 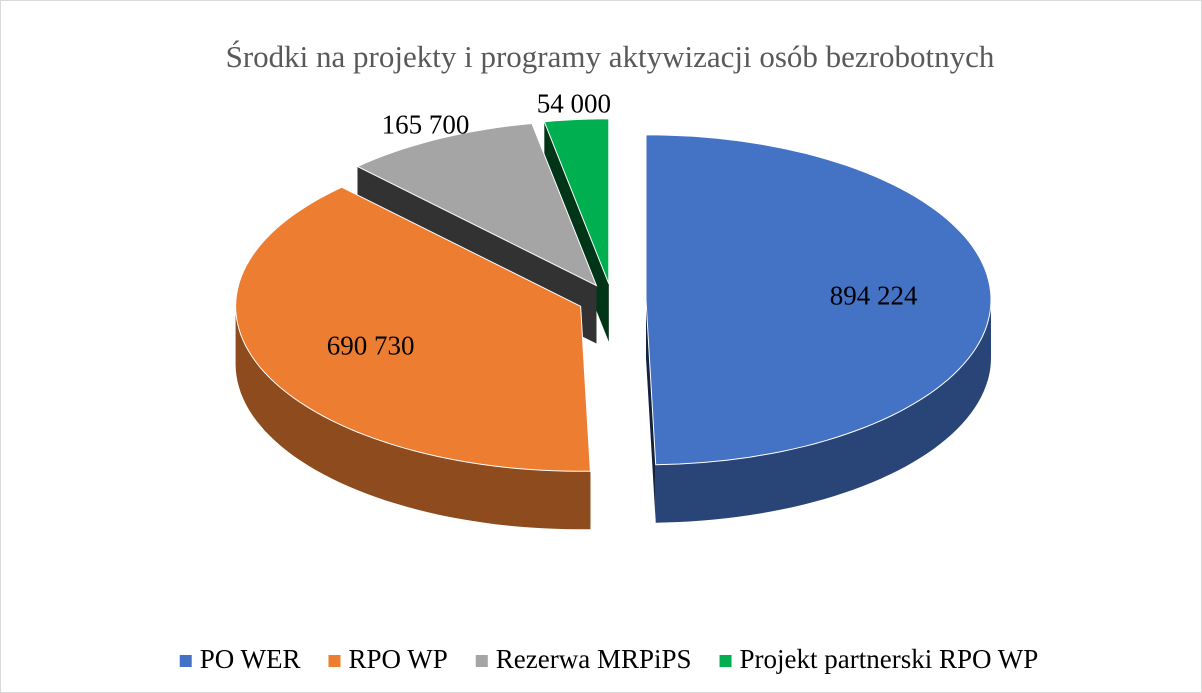 I want to click on data-label: 165 700, so click(x=426, y=124).